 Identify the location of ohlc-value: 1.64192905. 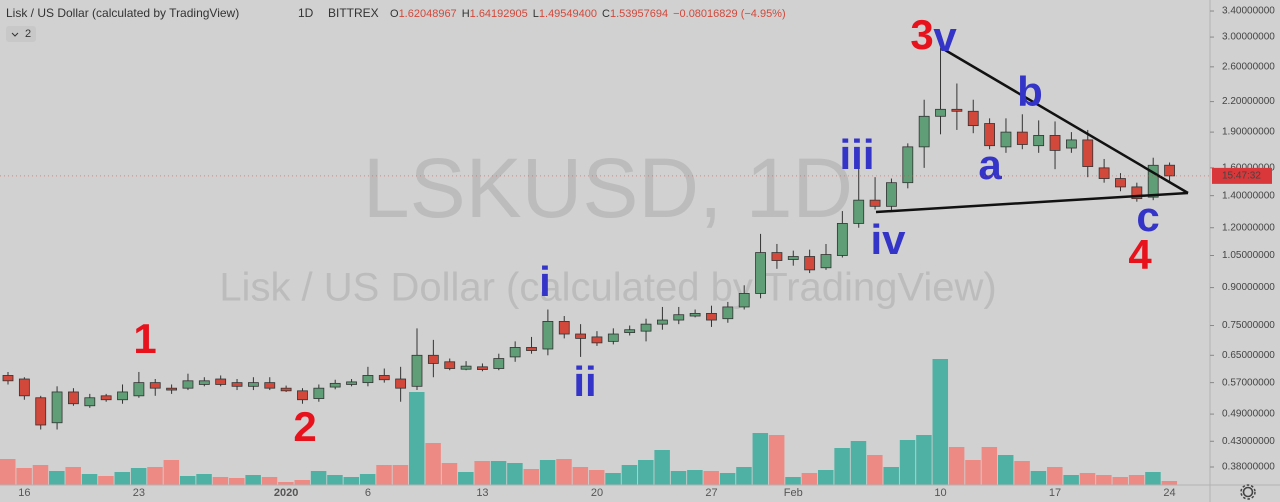
(499, 14).